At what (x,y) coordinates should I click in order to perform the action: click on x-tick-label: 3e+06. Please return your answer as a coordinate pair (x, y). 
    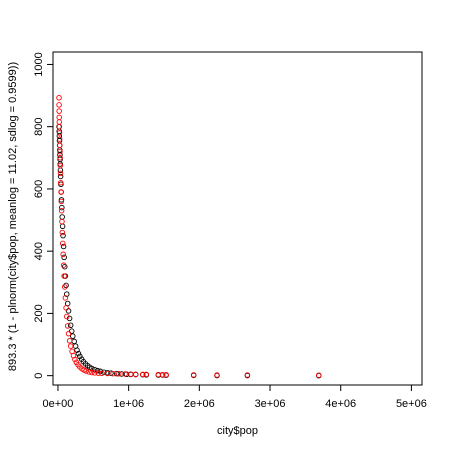
    Looking at the image, I should click on (270, 404).